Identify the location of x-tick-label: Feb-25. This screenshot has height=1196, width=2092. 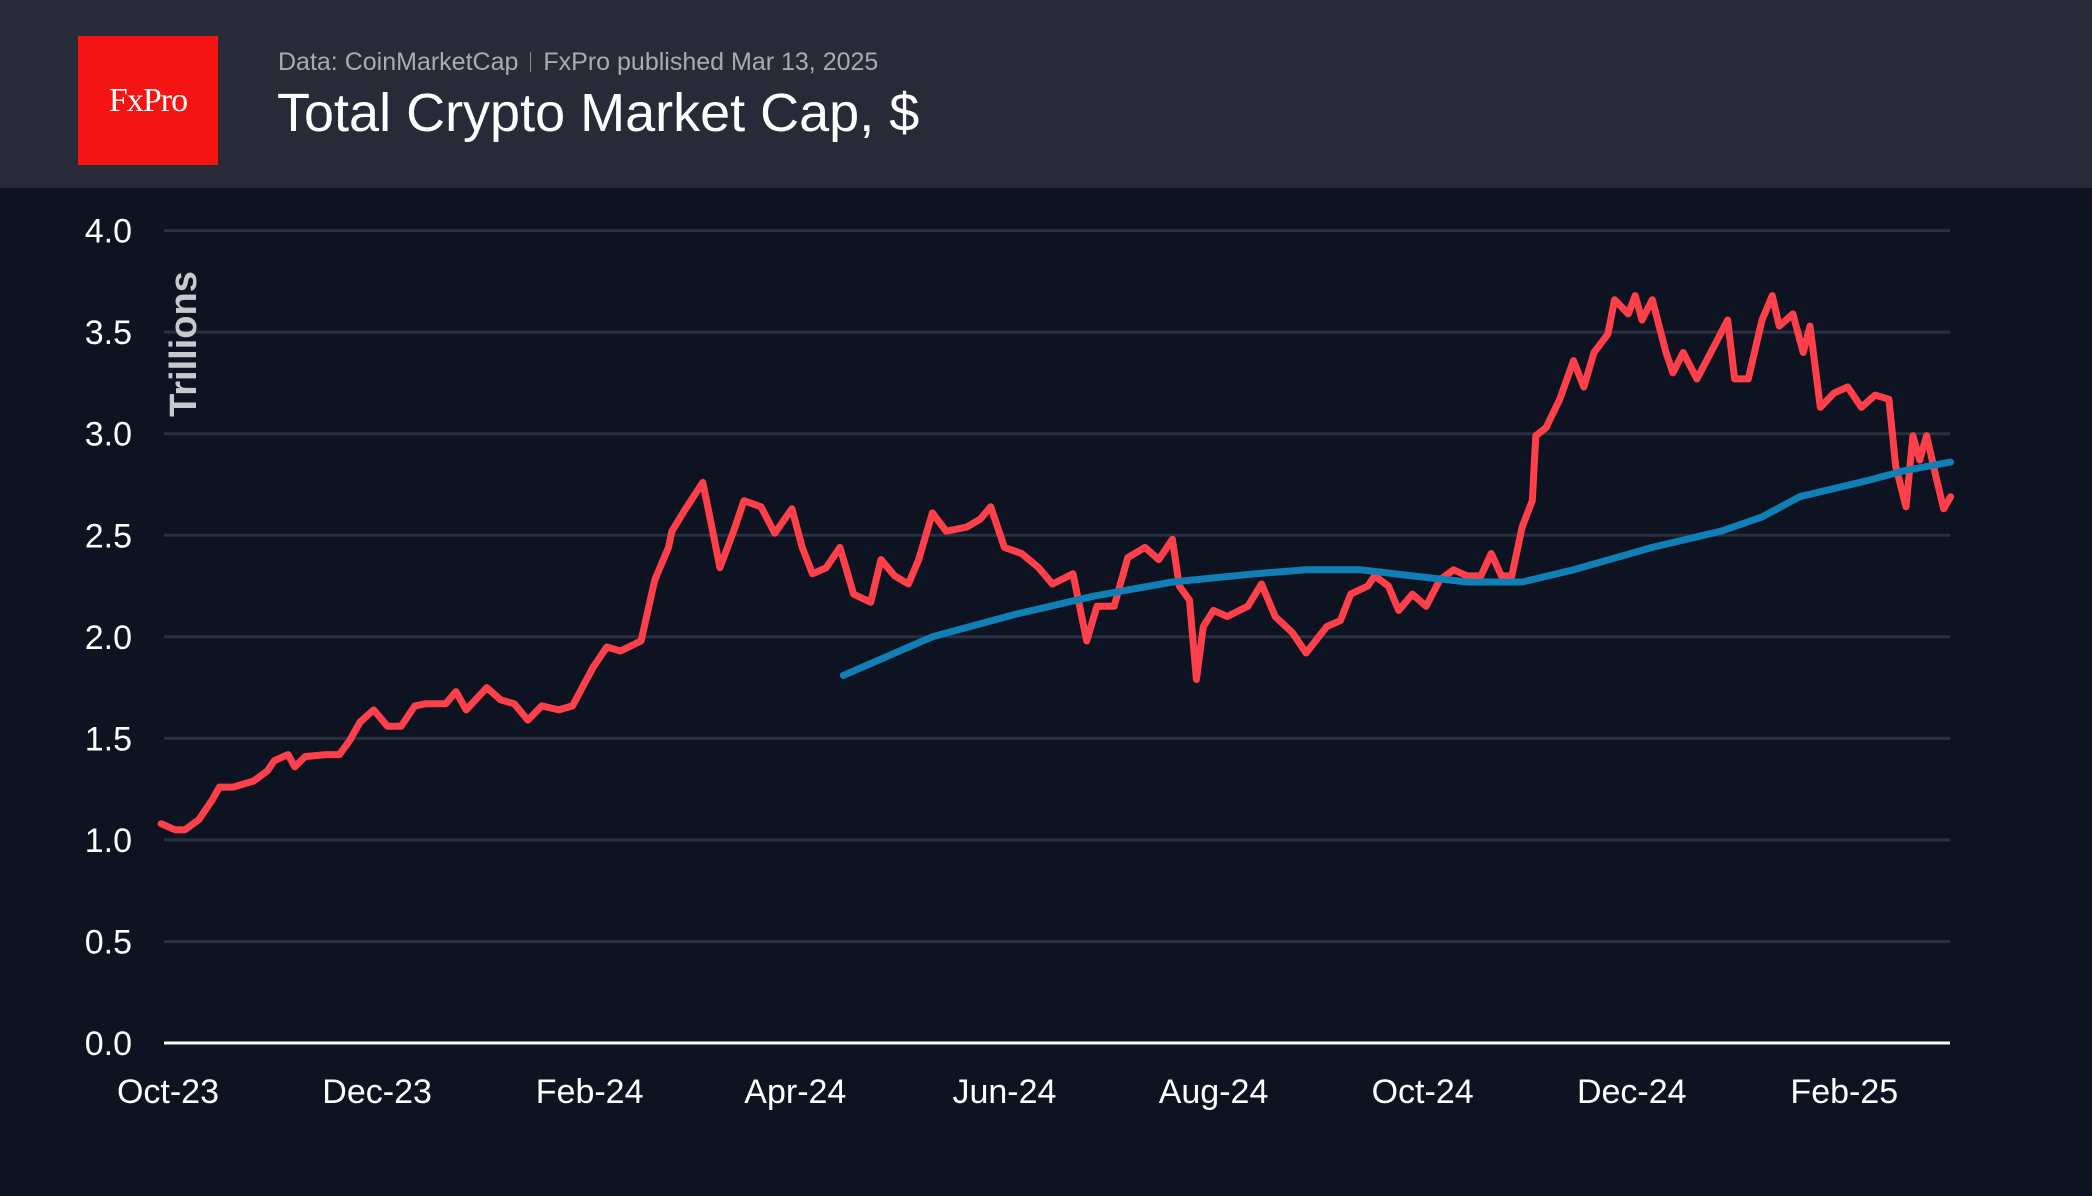
(1844, 1092).